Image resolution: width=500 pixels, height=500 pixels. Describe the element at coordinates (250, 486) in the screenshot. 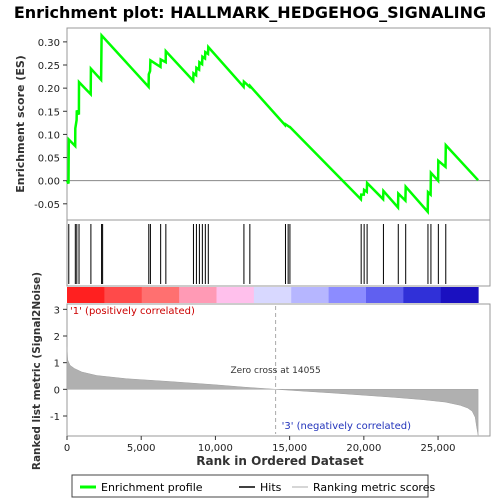

I see `legend-box` at that location.